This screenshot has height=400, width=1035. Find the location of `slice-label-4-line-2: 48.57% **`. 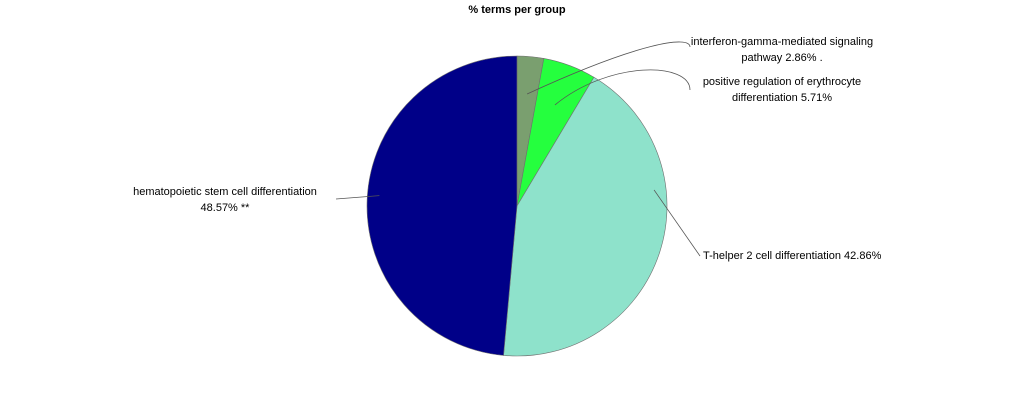

slice-label-4-line-2: 48.57% ** is located at coordinates (226, 208).